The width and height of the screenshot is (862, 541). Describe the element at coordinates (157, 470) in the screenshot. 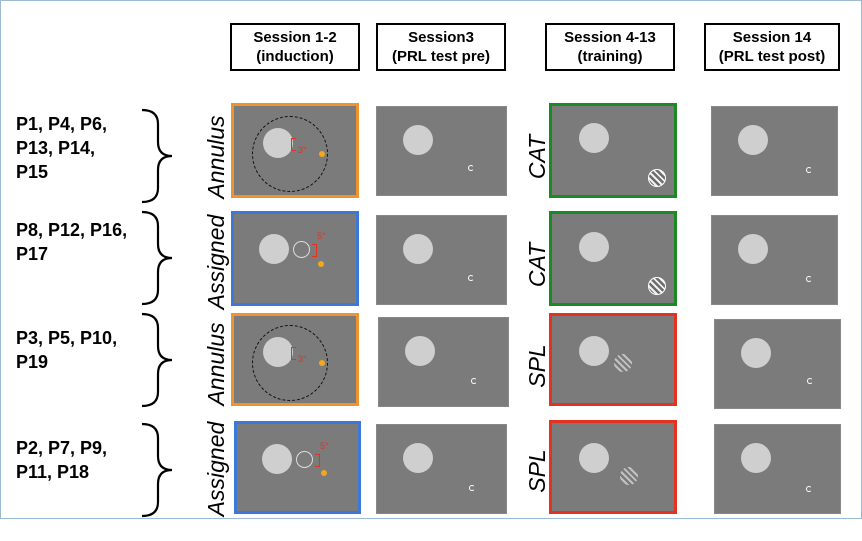

I see `group-4-brace` at that location.